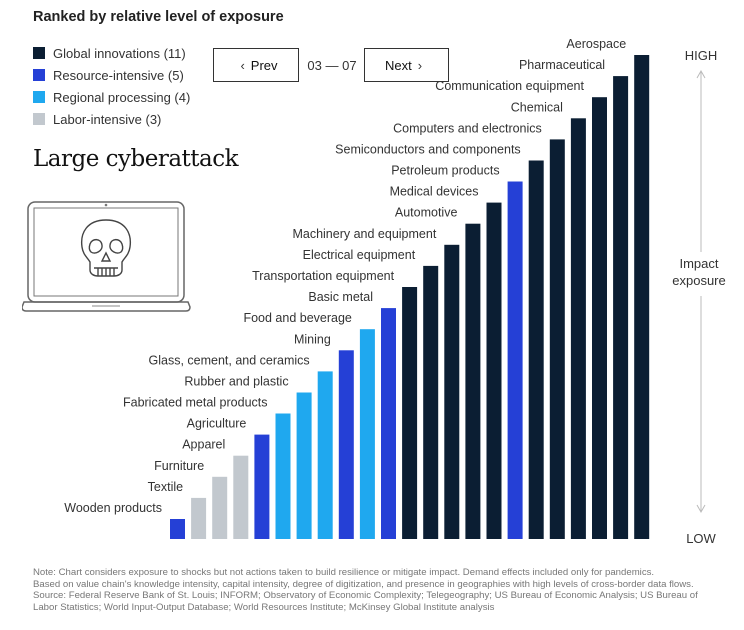 Image resolution: width=744 pixels, height=630 pixels. I want to click on axis-high-label: HIGH, so click(701, 55).